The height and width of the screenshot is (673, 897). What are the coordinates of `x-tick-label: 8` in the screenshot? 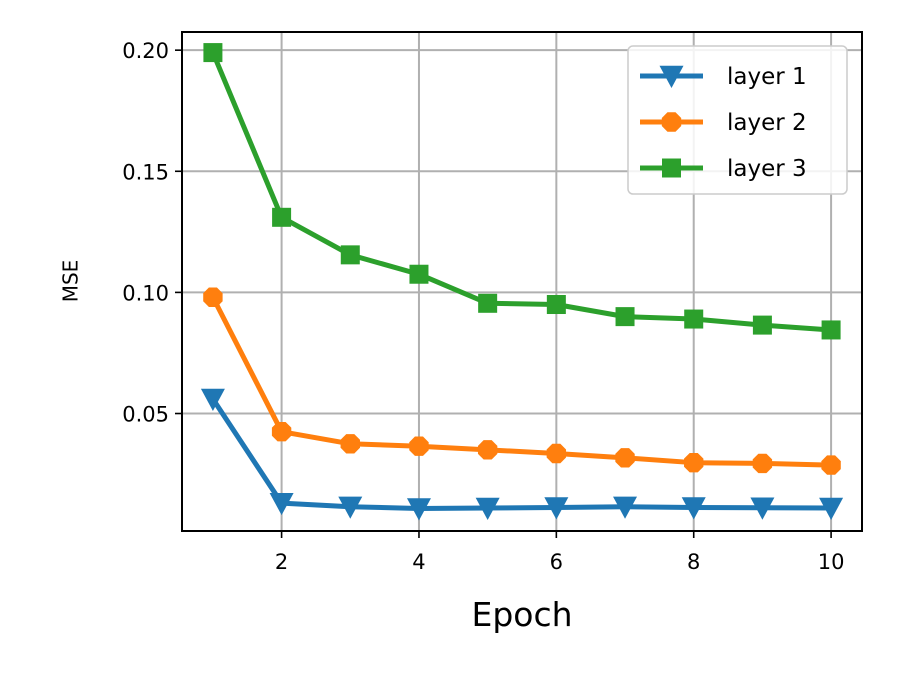 It's located at (693, 562).